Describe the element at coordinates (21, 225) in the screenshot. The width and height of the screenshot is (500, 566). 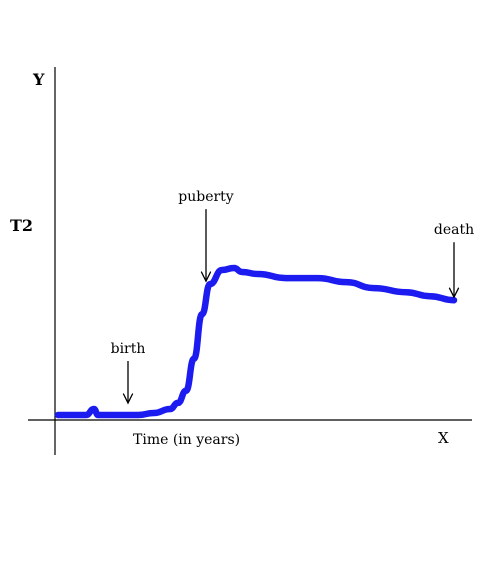
I see `y-tick-label-t2: T2` at that location.